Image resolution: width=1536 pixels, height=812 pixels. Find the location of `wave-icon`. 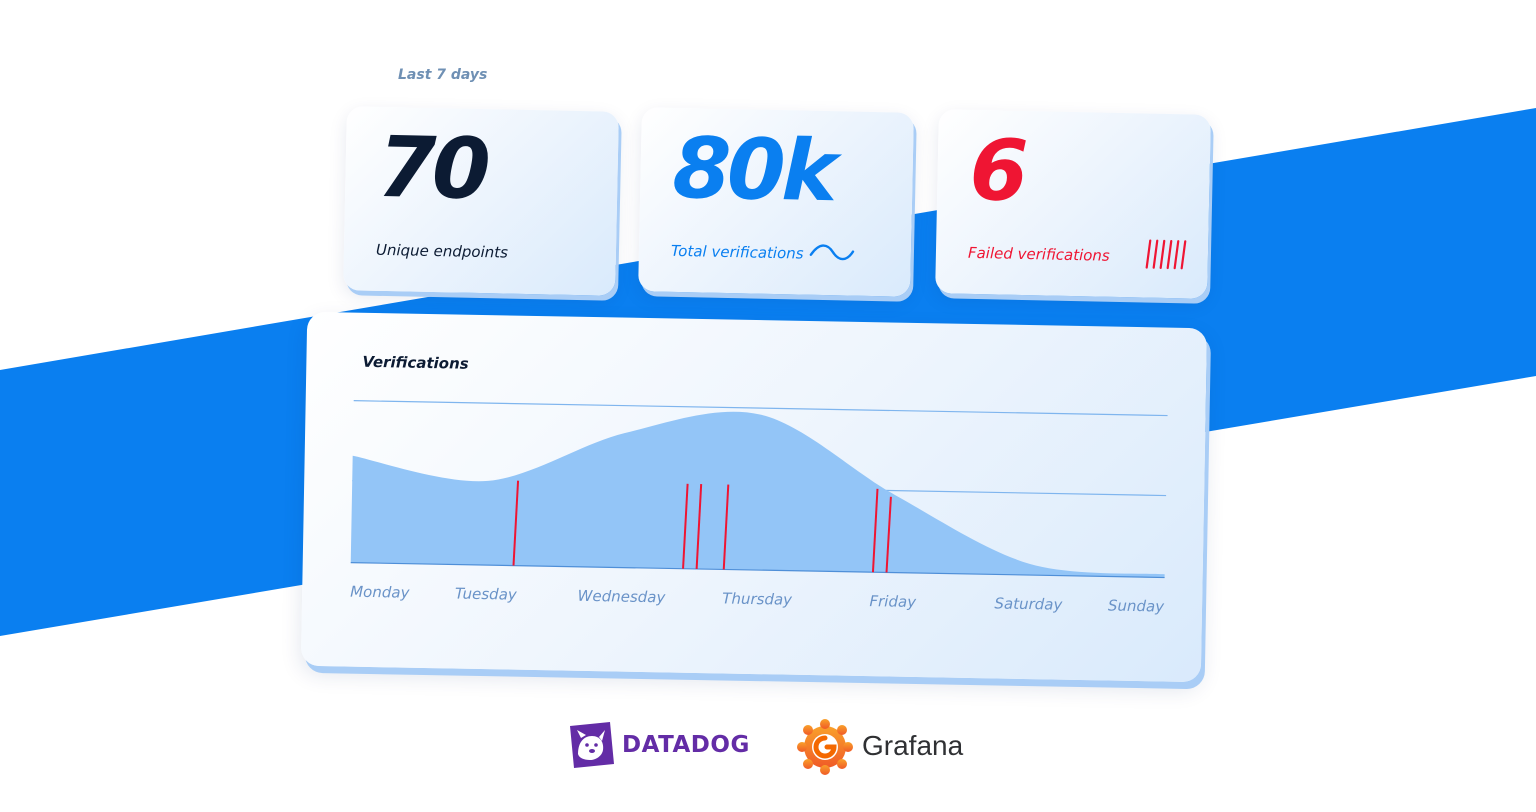

wave-icon is located at coordinates (832, 252).